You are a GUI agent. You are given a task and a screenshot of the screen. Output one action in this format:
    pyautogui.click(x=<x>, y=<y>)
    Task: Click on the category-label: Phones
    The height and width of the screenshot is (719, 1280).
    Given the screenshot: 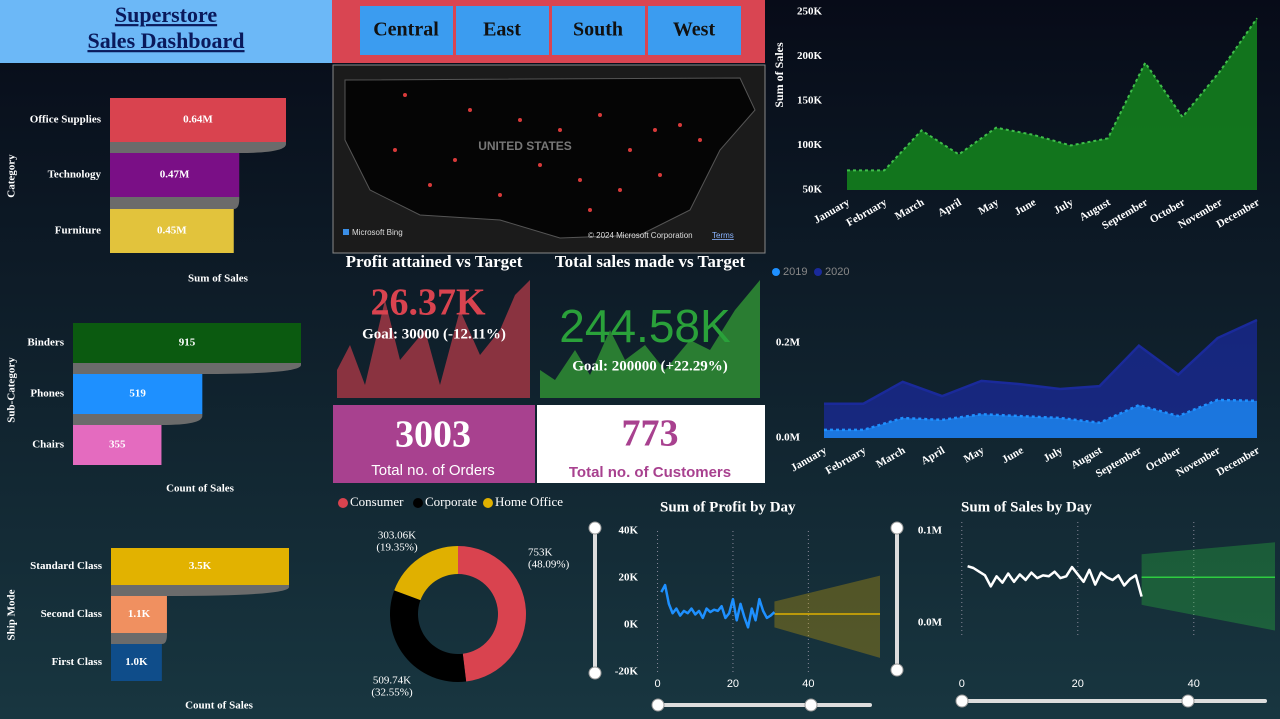 What is the action you would take?
    pyautogui.click(x=47, y=394)
    